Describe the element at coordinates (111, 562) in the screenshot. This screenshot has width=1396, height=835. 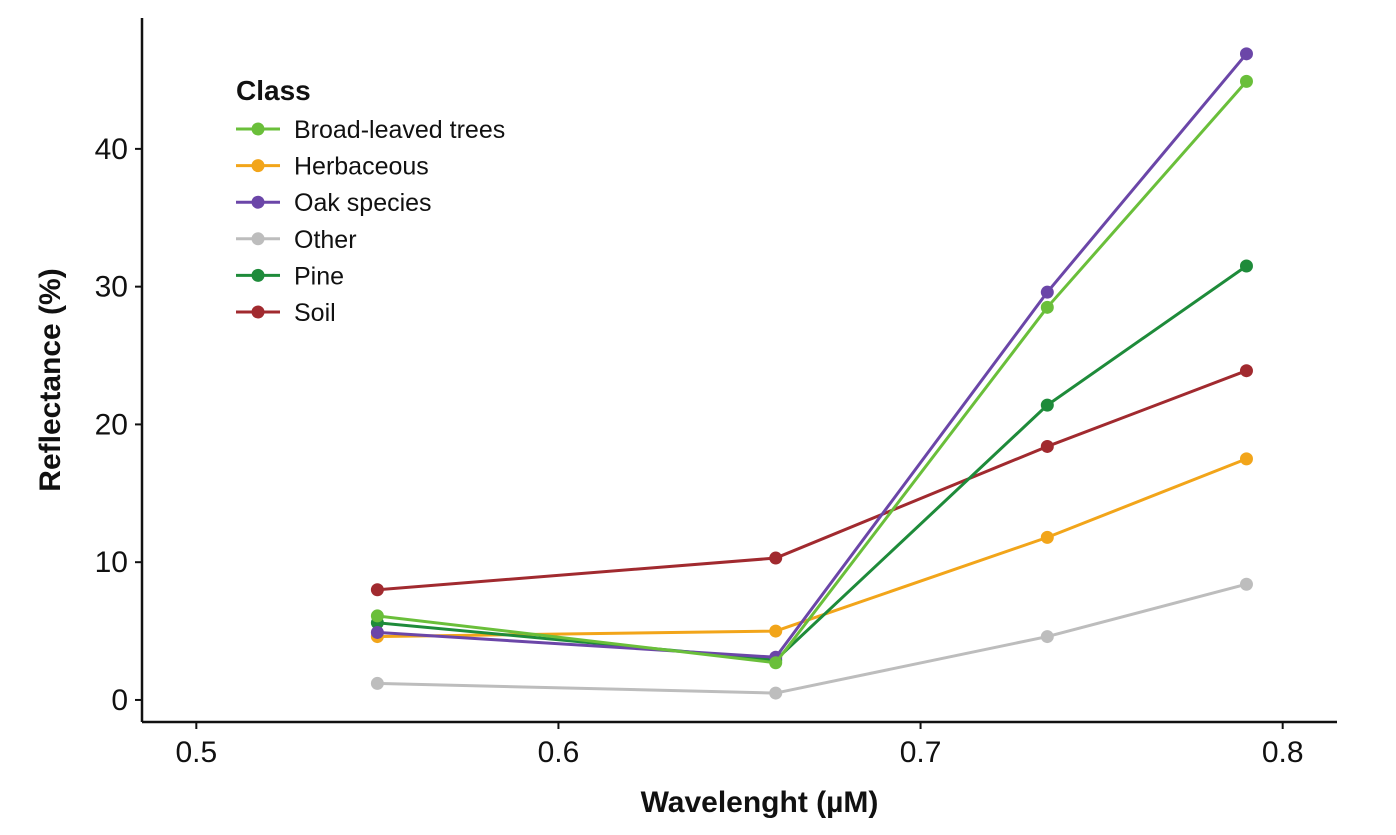
I see `y-tick-label: 10` at that location.